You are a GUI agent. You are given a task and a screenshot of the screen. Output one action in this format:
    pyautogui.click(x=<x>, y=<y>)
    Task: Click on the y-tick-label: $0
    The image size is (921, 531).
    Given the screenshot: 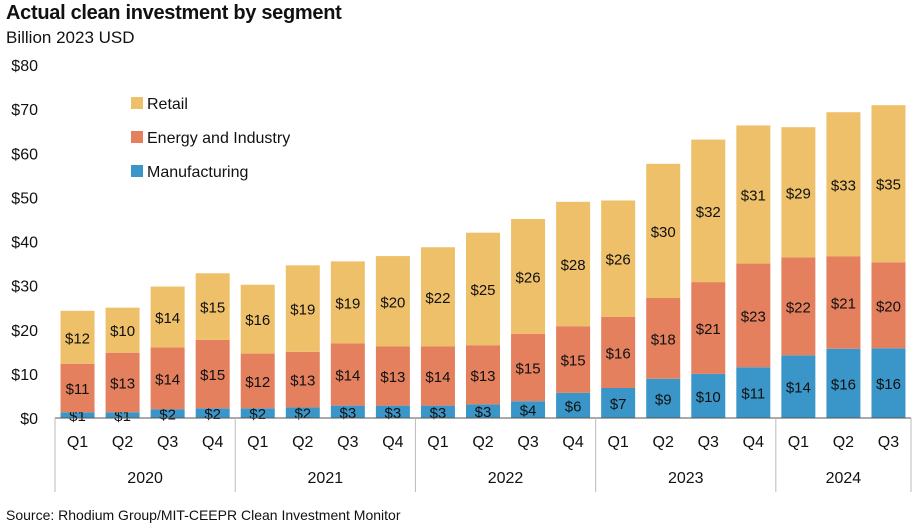 What is the action you would take?
    pyautogui.click(x=29, y=419)
    